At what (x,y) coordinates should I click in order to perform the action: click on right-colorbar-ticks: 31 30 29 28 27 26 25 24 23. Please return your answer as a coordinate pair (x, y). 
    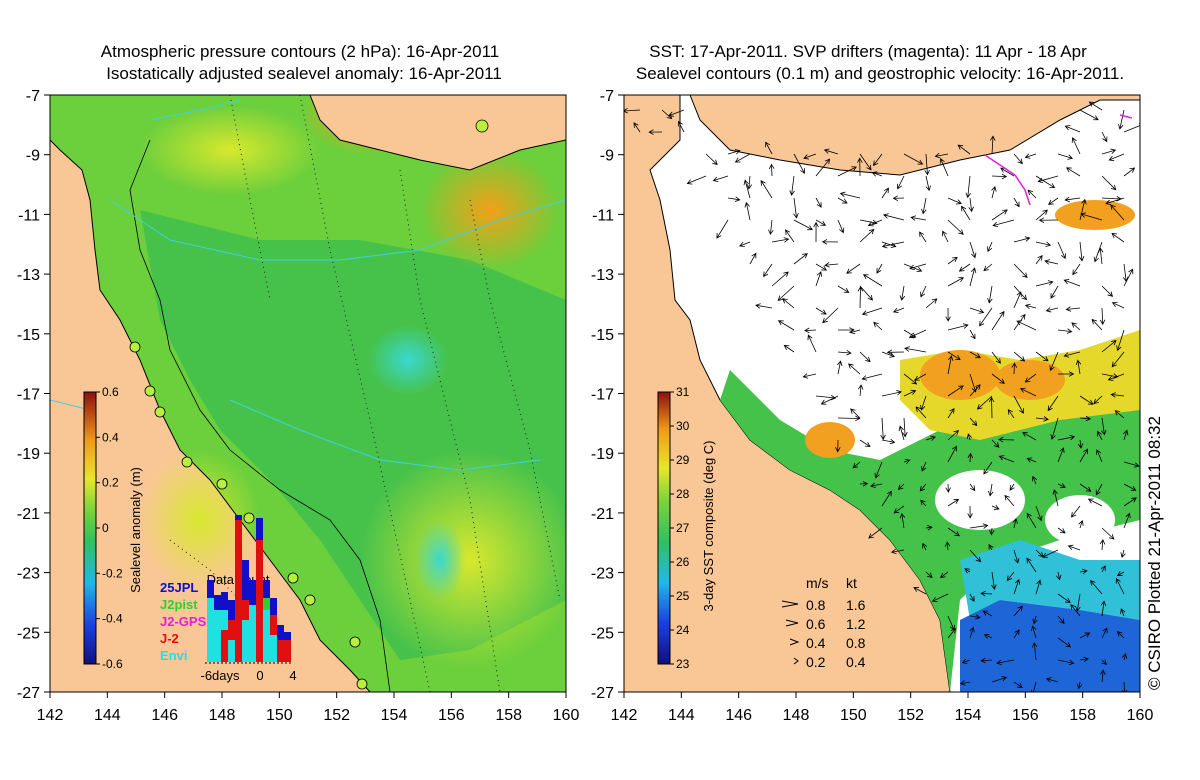
    Looking at the image, I should click on (680, 528).